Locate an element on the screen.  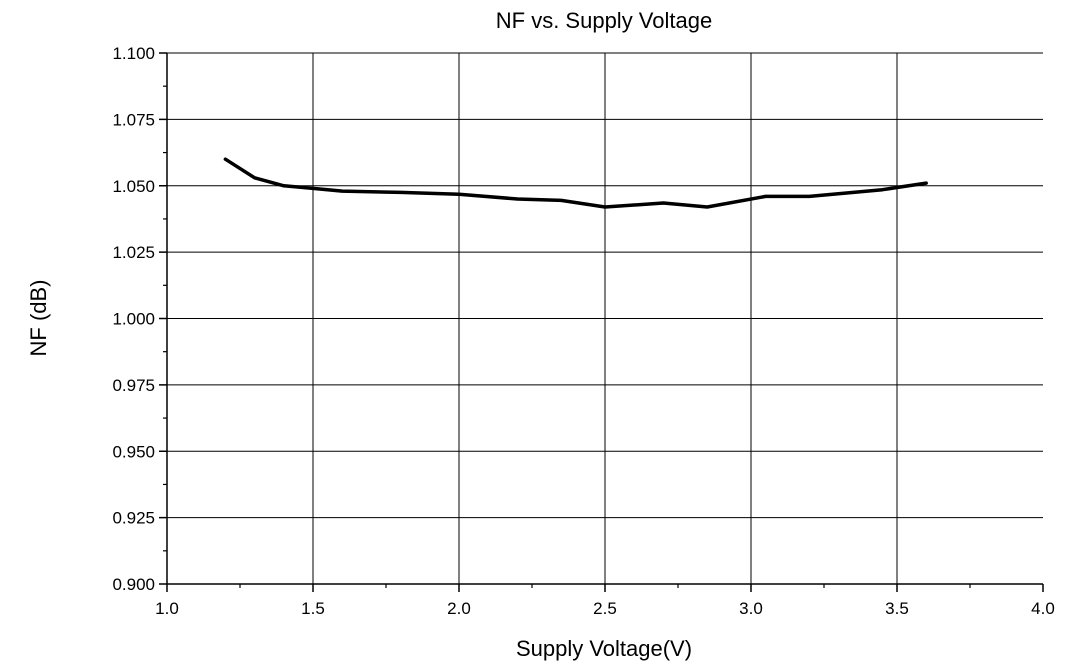
x-tick-labels: 1.0 1.5 2.0 2.5 3.0 3.5 4.0 is located at coordinates (605, 608).